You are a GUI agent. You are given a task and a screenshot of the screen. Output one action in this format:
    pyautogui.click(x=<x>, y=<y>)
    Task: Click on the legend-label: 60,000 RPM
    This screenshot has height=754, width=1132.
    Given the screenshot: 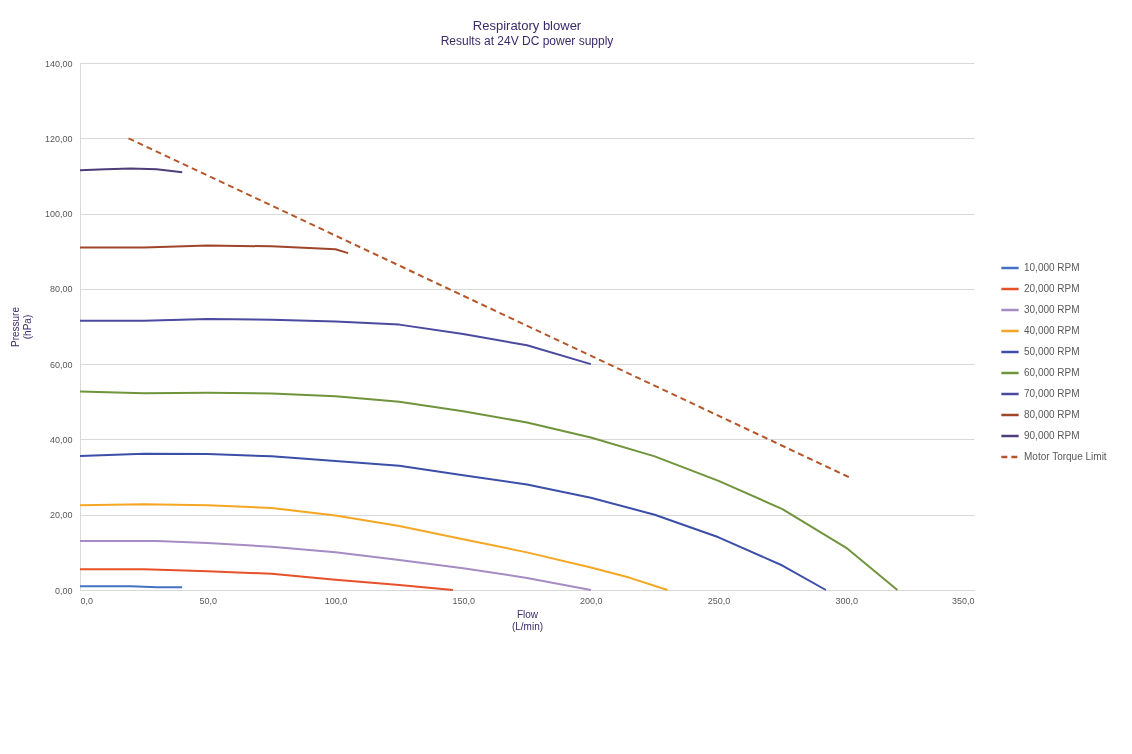 What is the action you would take?
    pyautogui.click(x=1052, y=372)
    